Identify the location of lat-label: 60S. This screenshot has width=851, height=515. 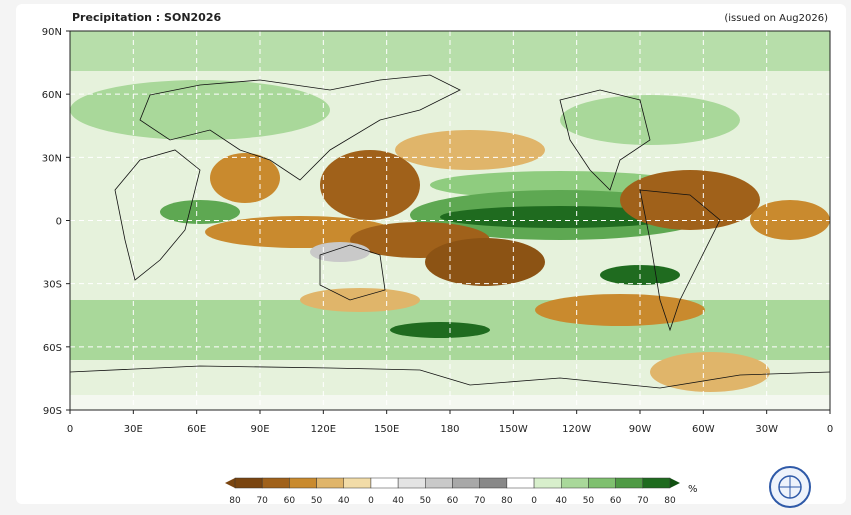
(52, 348).